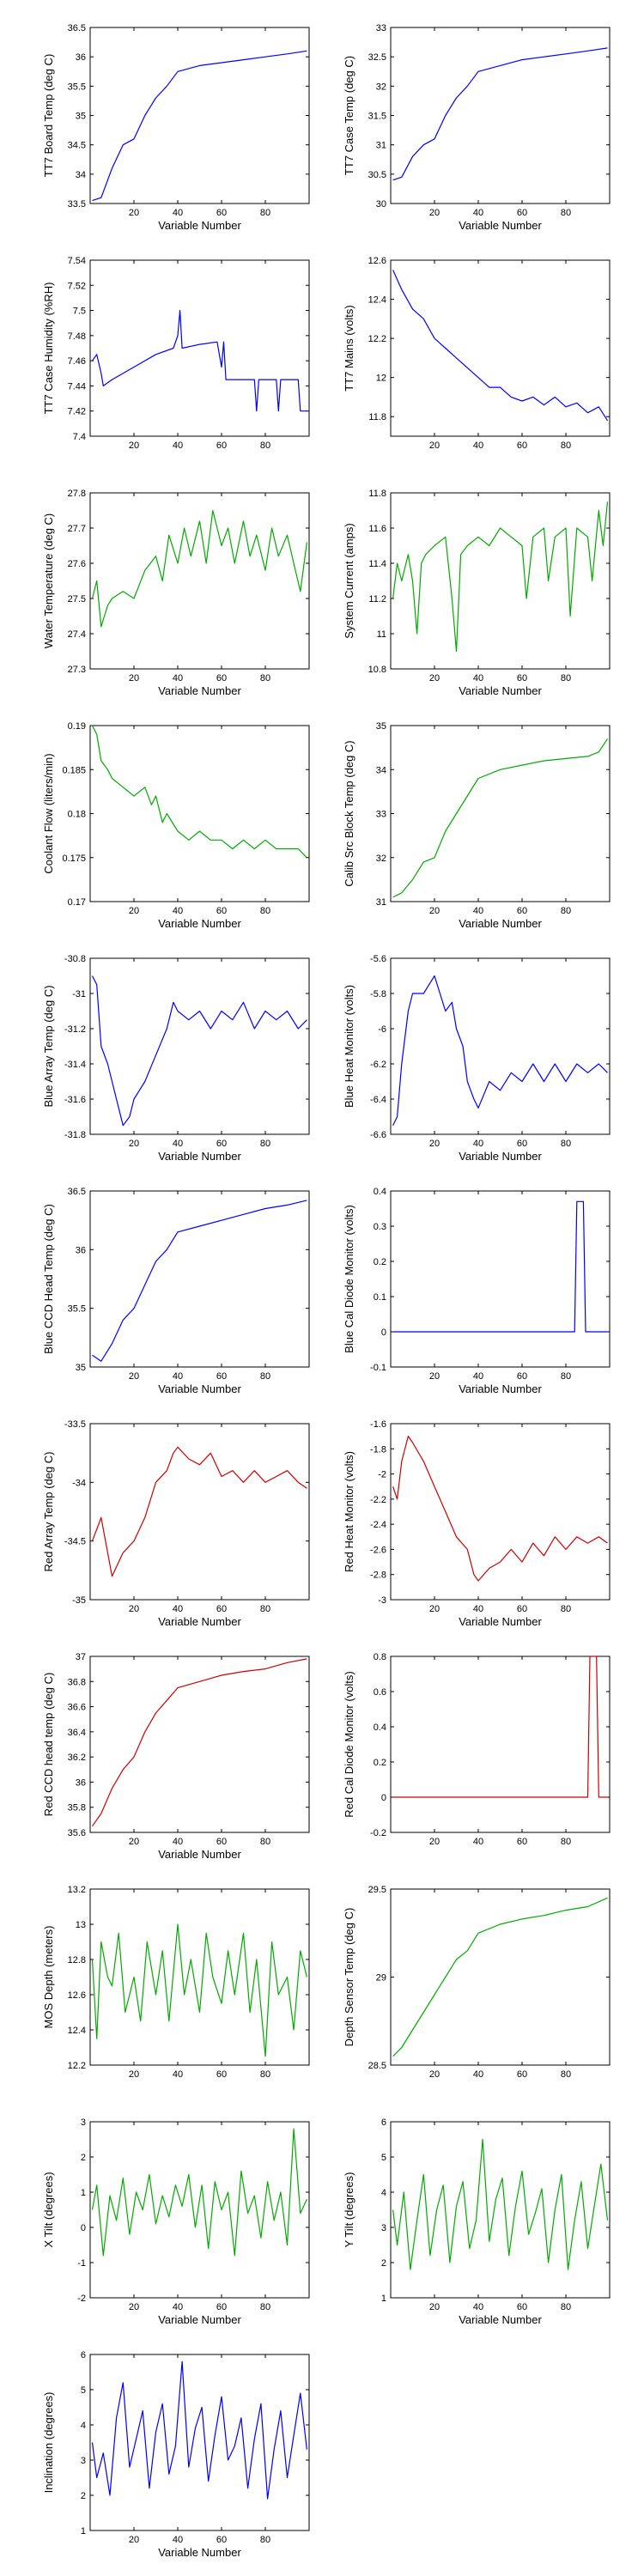 This screenshot has height=2576, width=644. Describe the element at coordinates (77, 1682) in the screenshot. I see `y-tick-label: 36.8` at that location.